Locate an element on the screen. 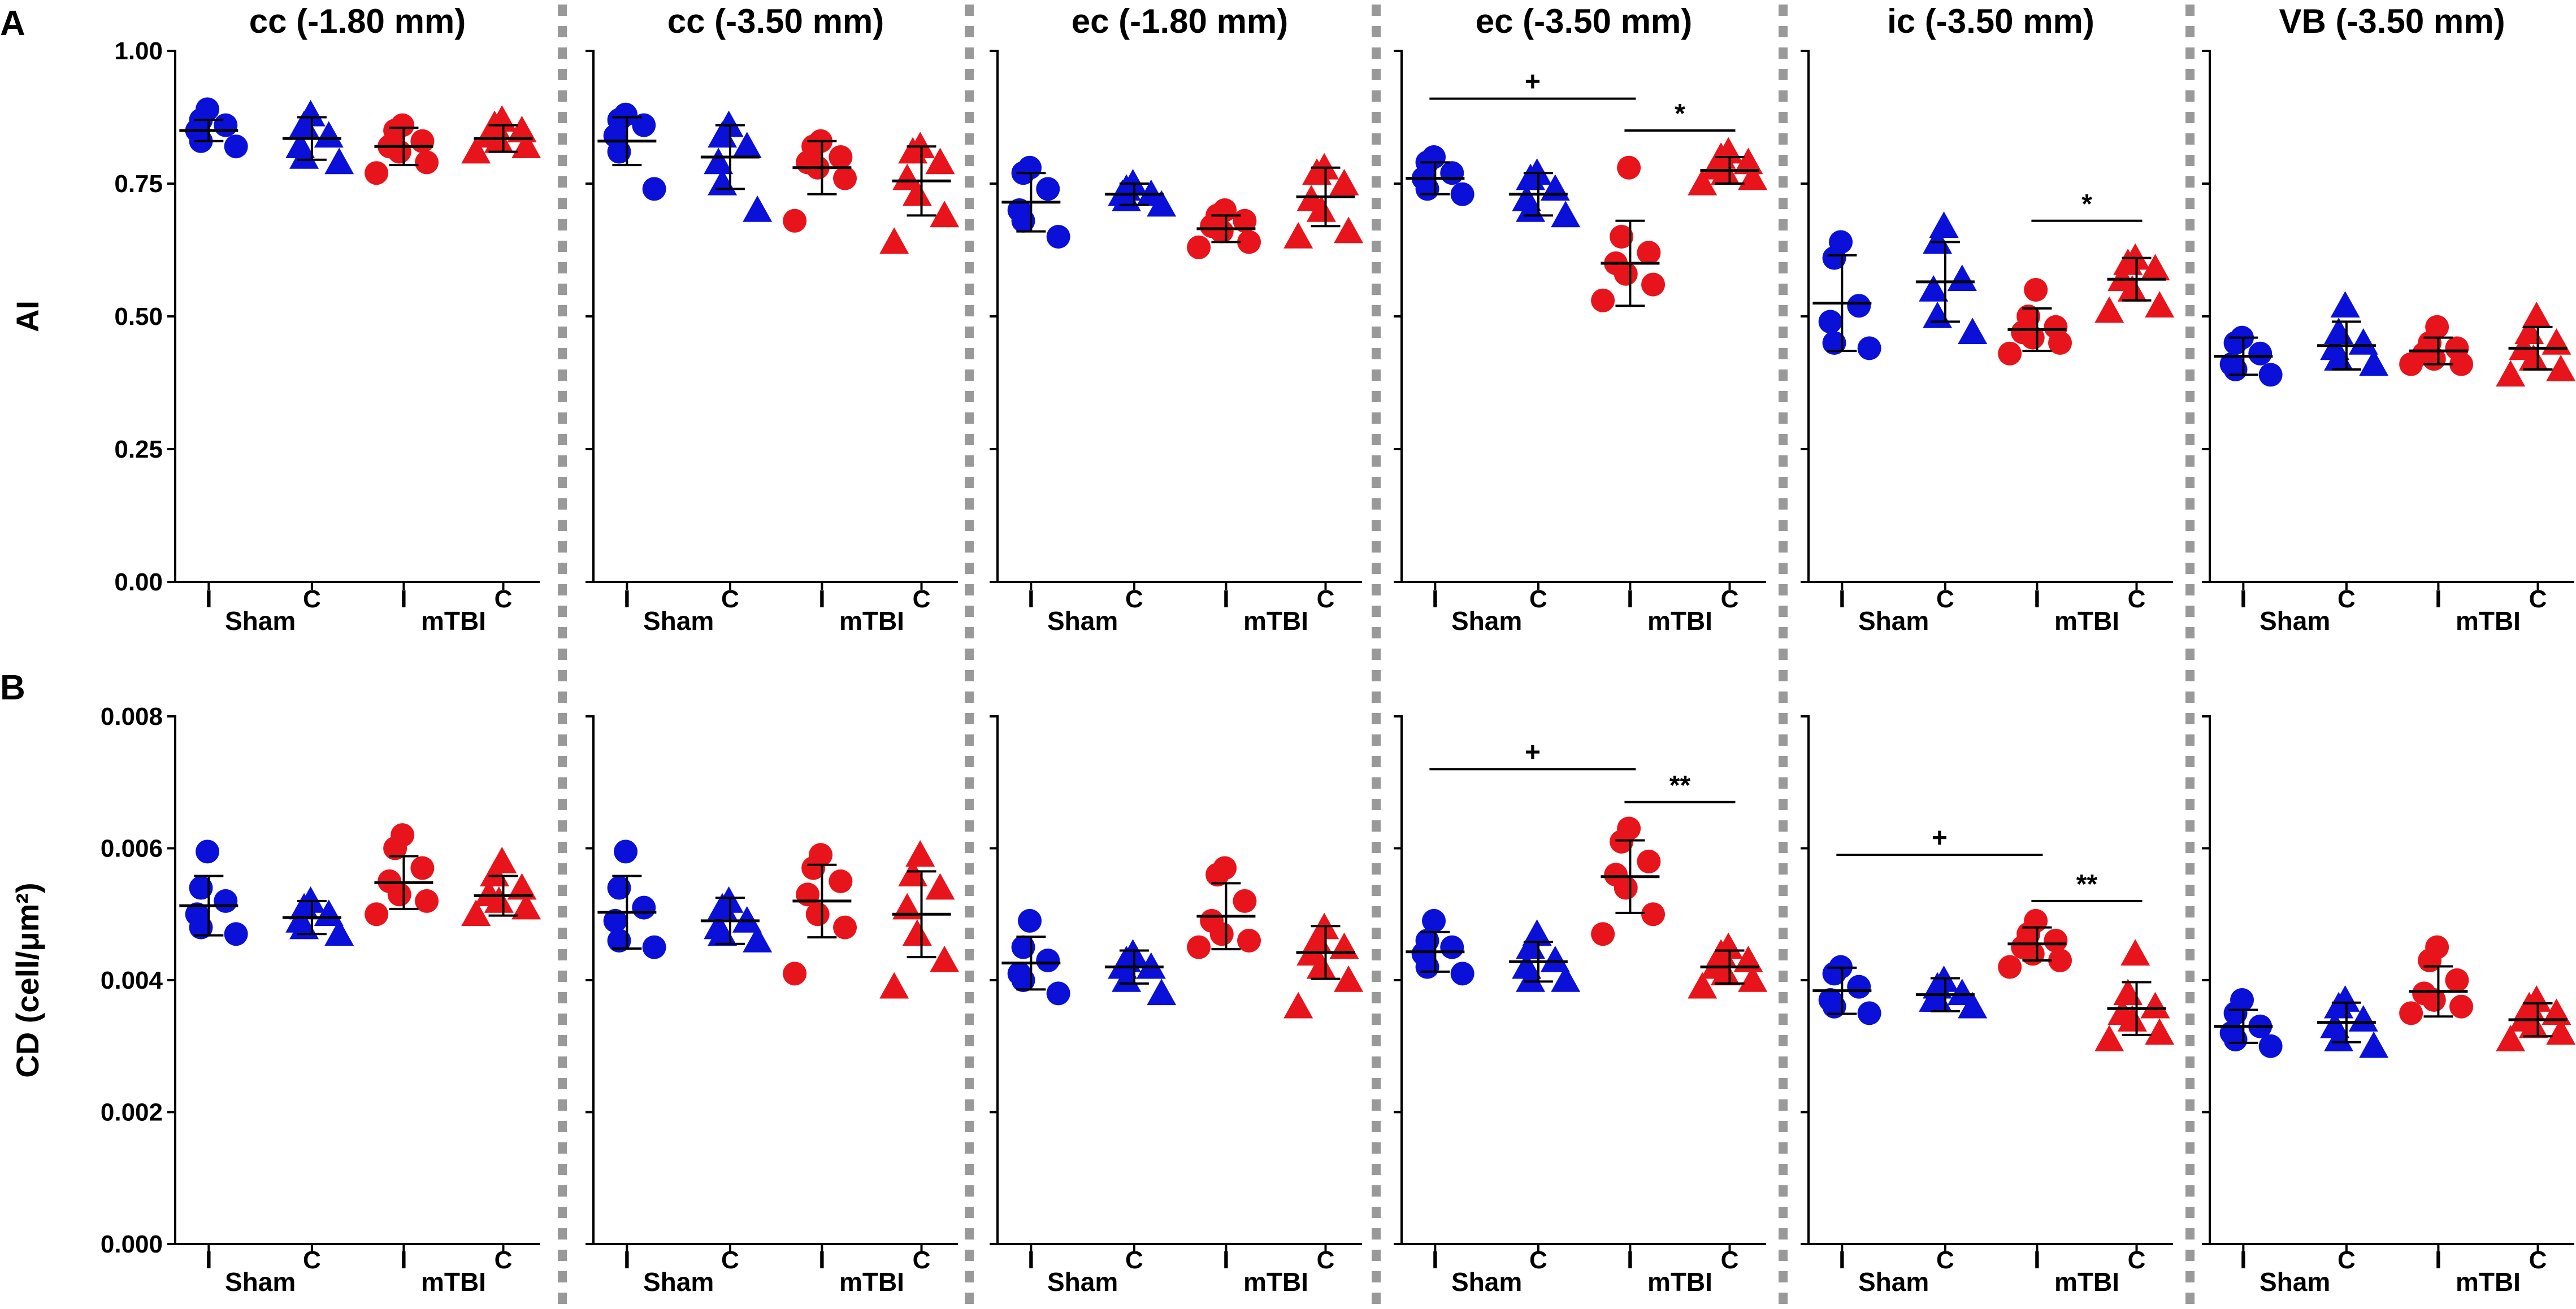 Image resolution: width=2576 pixels, height=1309 pixels. y-tick-label: 0.00 is located at coordinates (138, 582).